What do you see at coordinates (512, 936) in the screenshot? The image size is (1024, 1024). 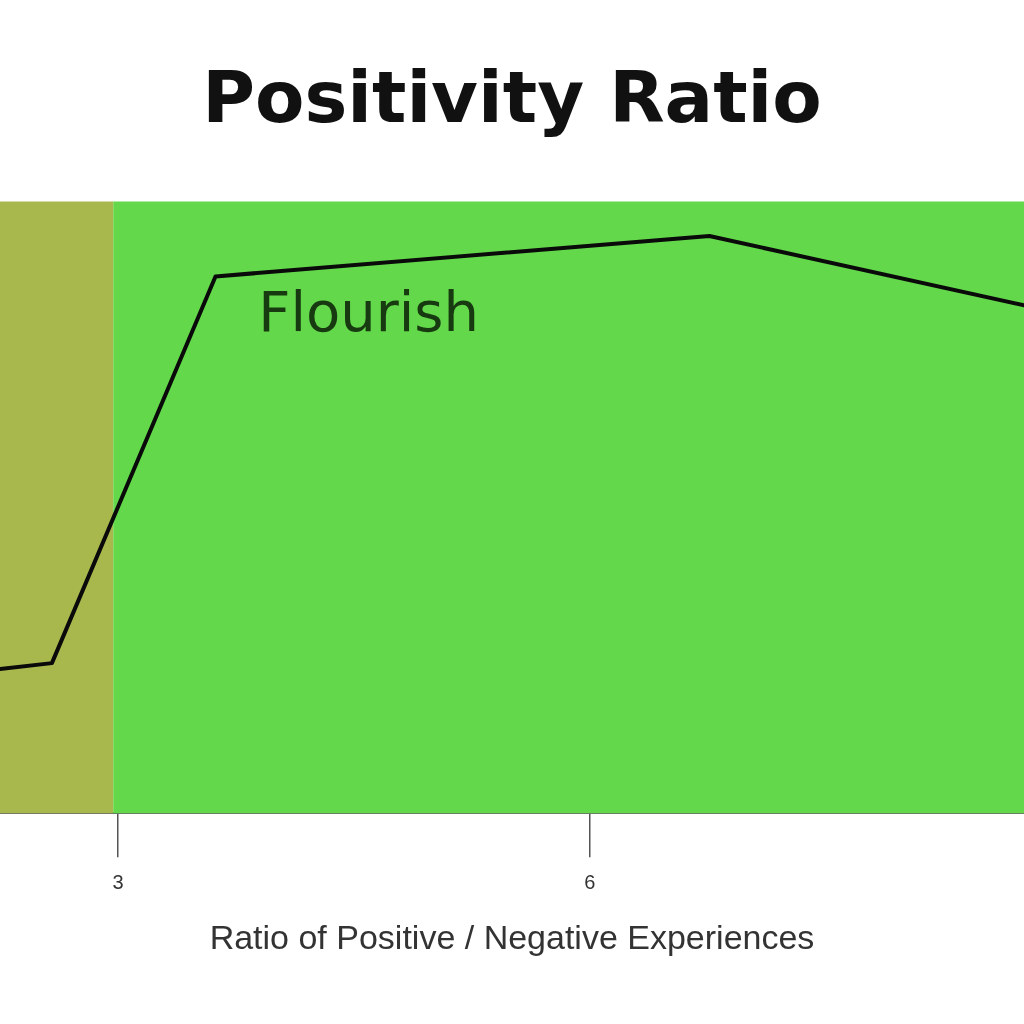 I see `x-axis-title: Ratio of Positive / Negative Experiences` at bounding box center [512, 936].